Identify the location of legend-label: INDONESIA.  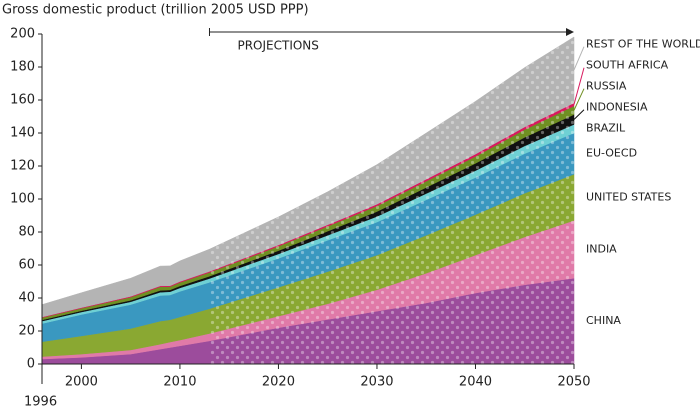
(617, 107).